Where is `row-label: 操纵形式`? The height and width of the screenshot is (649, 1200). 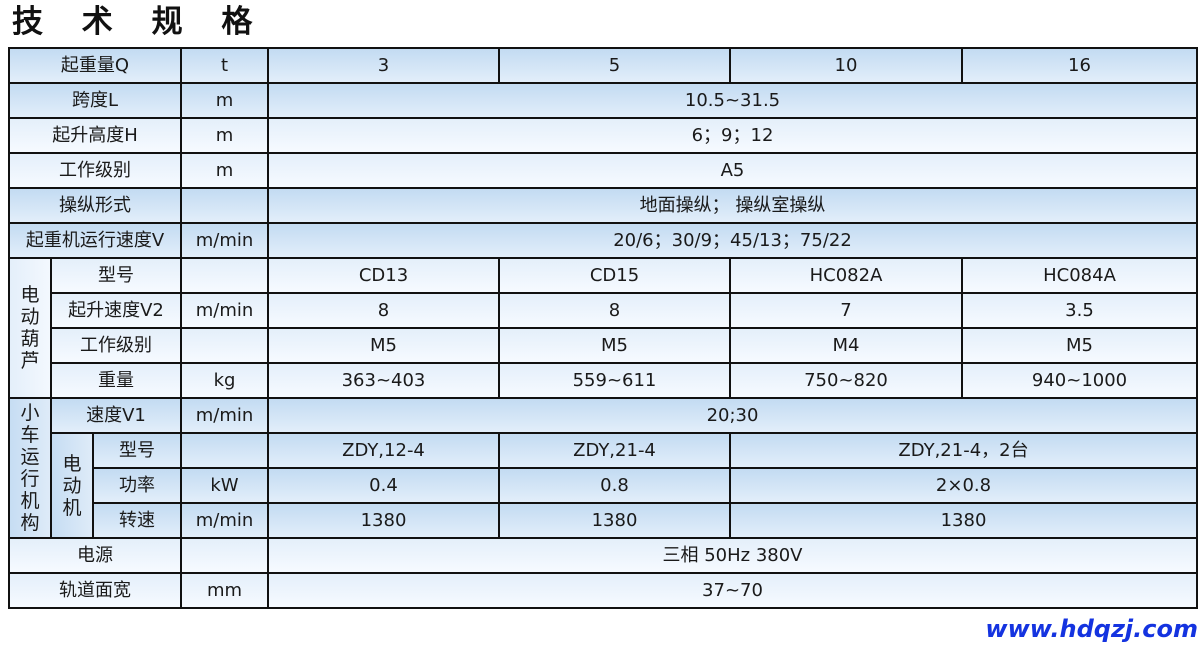
row-label: 操纵形式 is located at coordinates (95, 205).